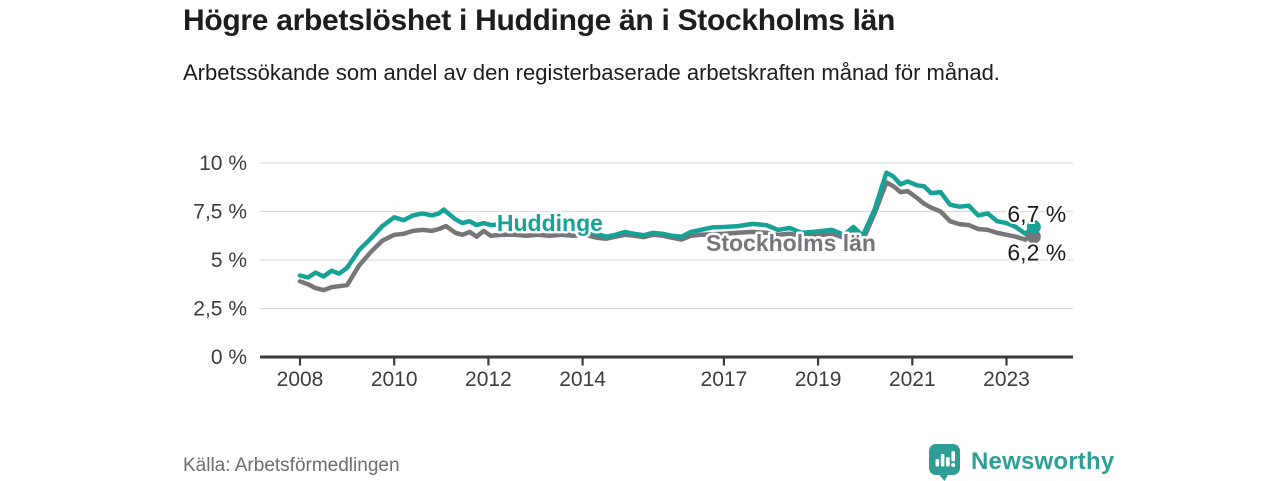 Image resolution: width=1280 pixels, height=481 pixels. Describe the element at coordinates (550, 223) in the screenshot. I see `series-label-huddinge: Huddinge` at that location.